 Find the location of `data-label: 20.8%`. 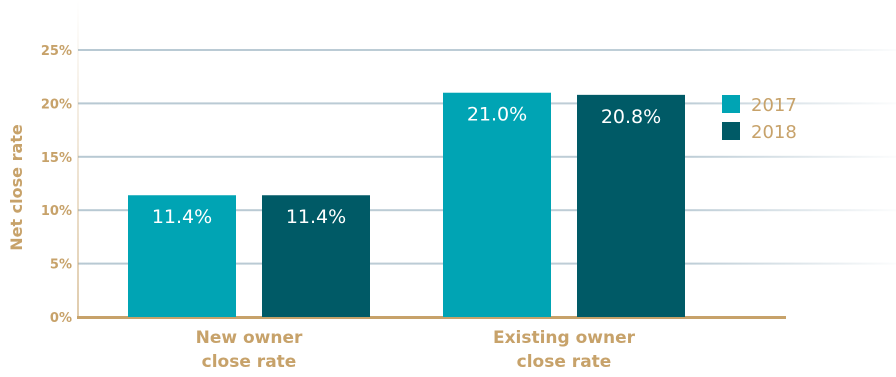

data-label: 20.8% is located at coordinates (631, 117).